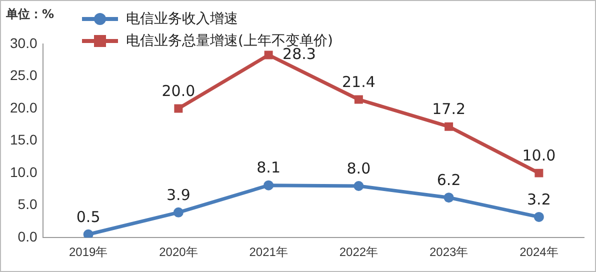  What do you see at coordinates (268, 167) in the screenshot?
I see `data-label: 8.1` at bounding box center [268, 167].